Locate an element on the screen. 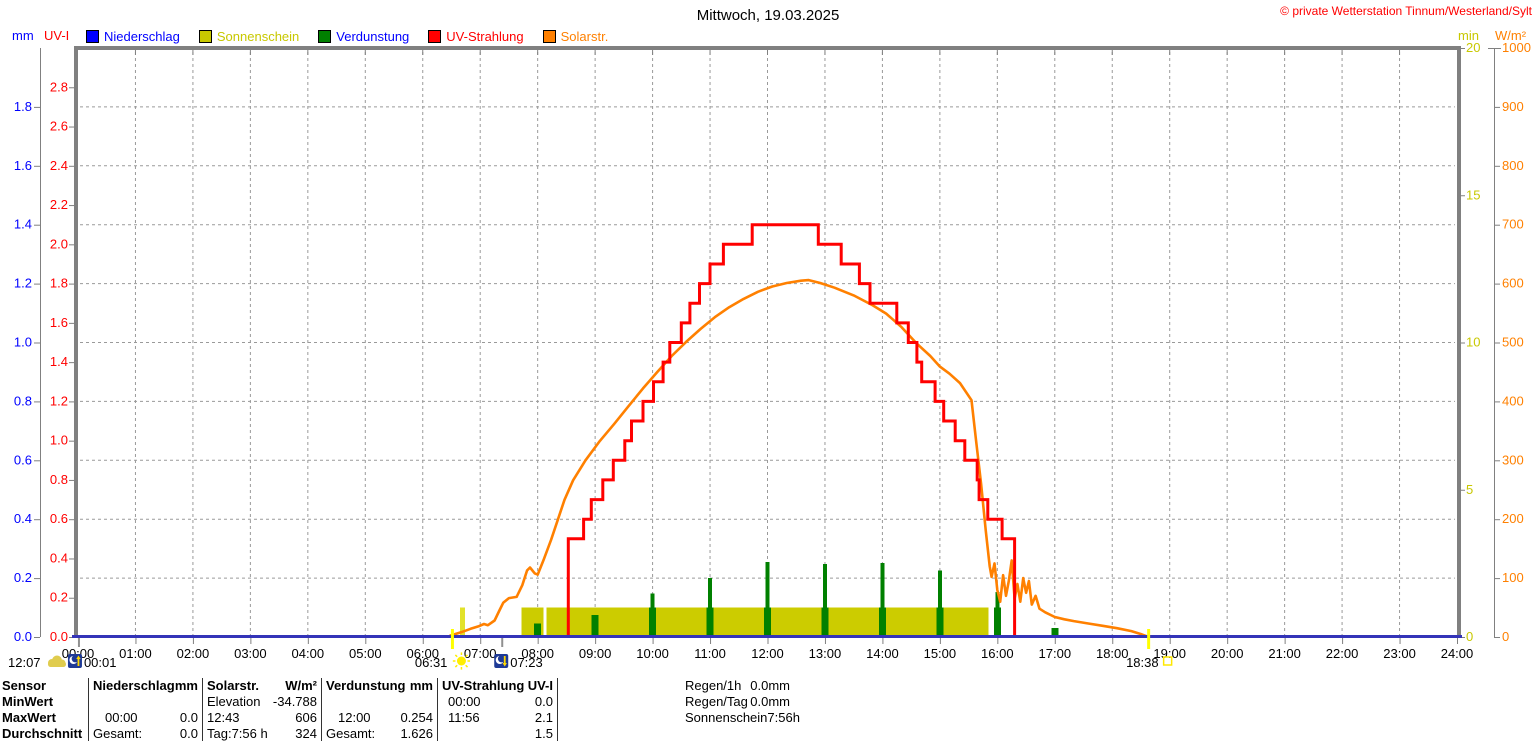 The width and height of the screenshot is (1536, 741). moonrise-icon is located at coordinates (74, 661).